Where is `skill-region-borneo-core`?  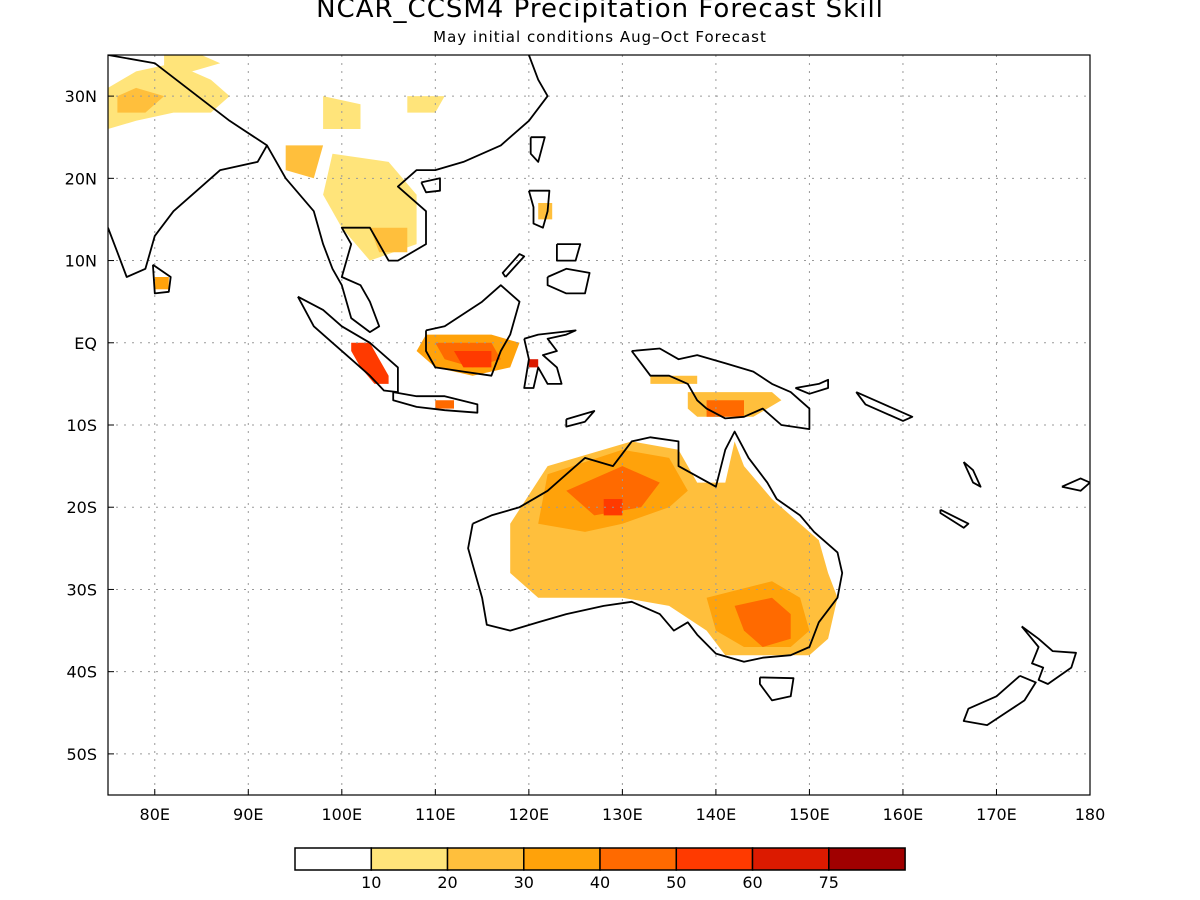
skill-region-borneo-core is located at coordinates (473, 359).